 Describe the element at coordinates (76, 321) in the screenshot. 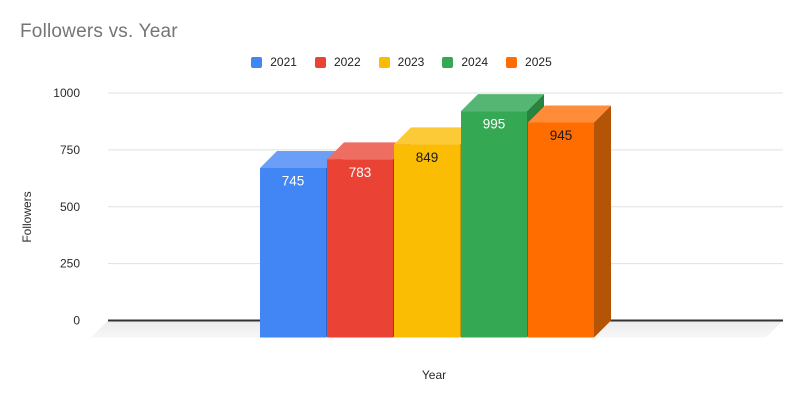

I see `y-tick-label: 0` at that location.